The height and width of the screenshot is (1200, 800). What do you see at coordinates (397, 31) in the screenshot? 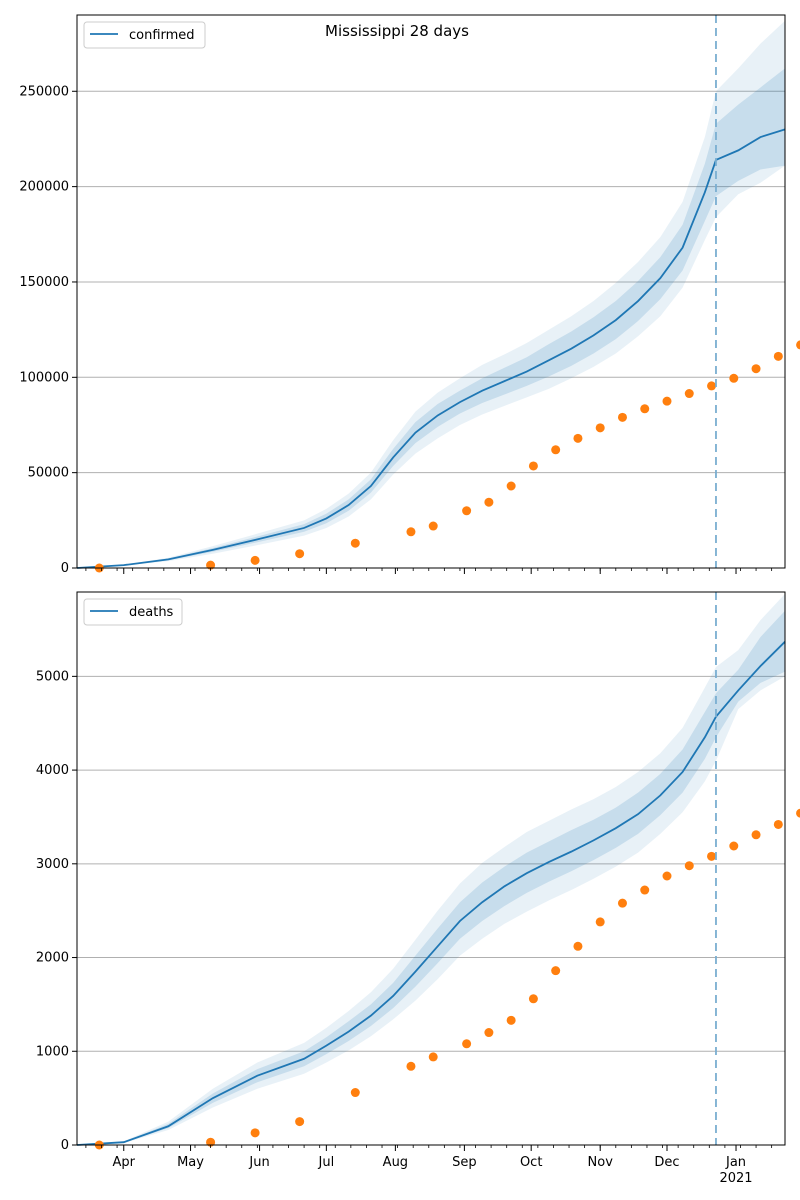
I see `chart-title: Mississippi 28 days` at bounding box center [397, 31].